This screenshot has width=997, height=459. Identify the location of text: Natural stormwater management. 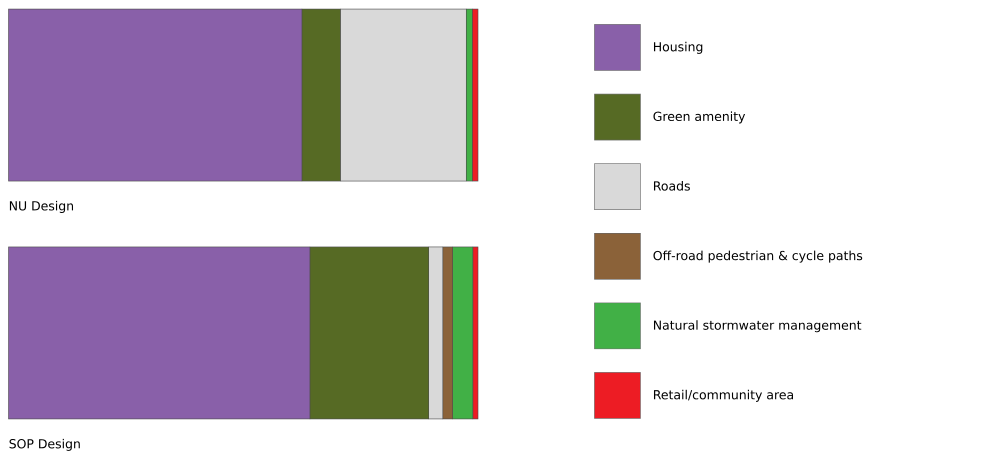
(758, 326).